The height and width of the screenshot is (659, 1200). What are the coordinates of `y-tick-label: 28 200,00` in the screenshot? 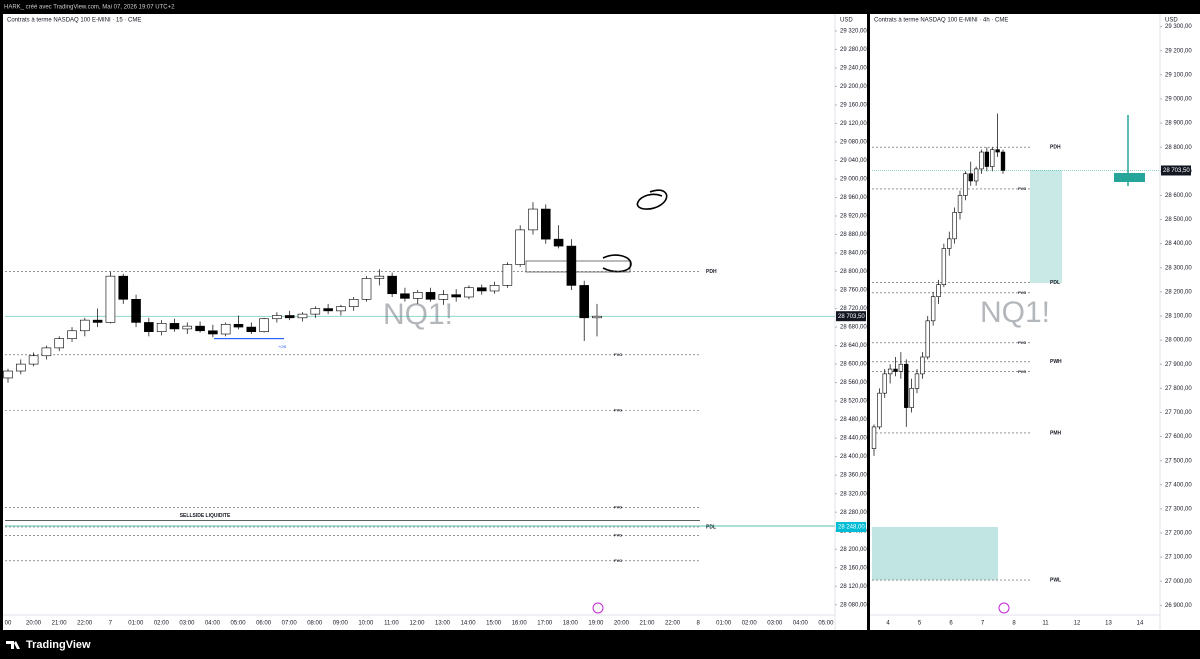 It's located at (1178, 292).